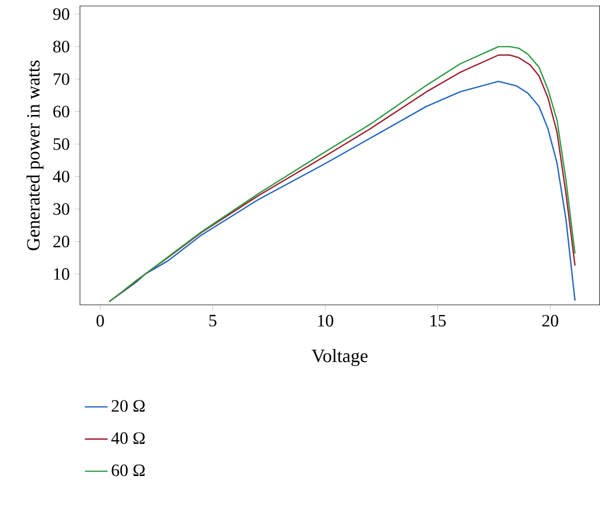  Describe the element at coordinates (61, 242) in the screenshot. I see `y-tick-label: 20` at that location.